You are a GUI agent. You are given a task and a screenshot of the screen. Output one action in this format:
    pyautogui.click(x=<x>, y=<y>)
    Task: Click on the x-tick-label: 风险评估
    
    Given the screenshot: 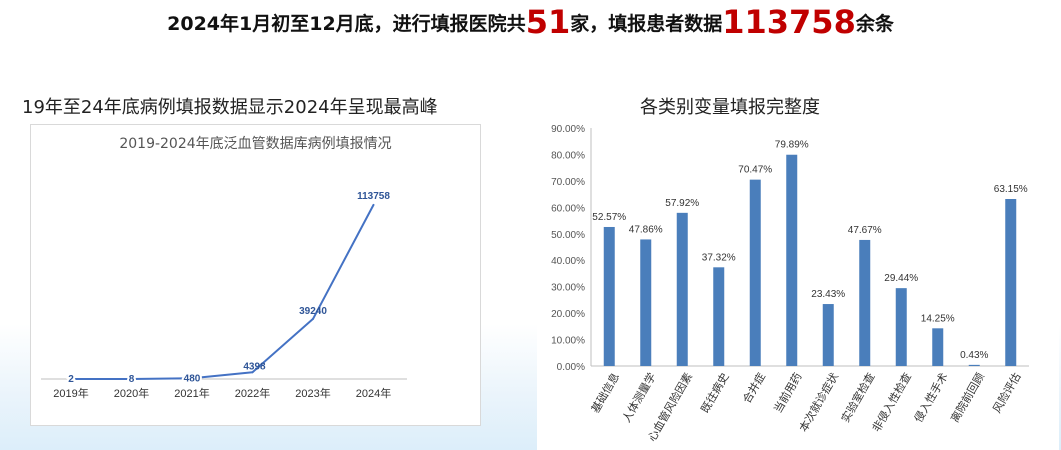 What is the action you would take?
    pyautogui.click(x=1006, y=392)
    